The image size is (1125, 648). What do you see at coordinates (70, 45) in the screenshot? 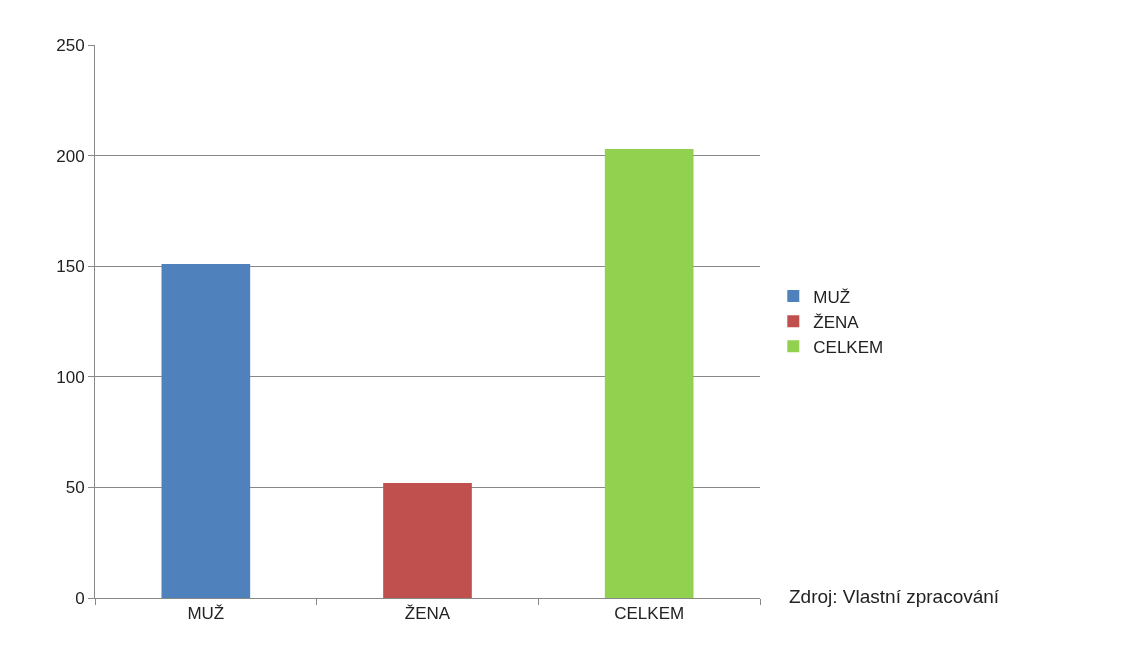
I see `y-tick-label: 250` at bounding box center [70, 45].